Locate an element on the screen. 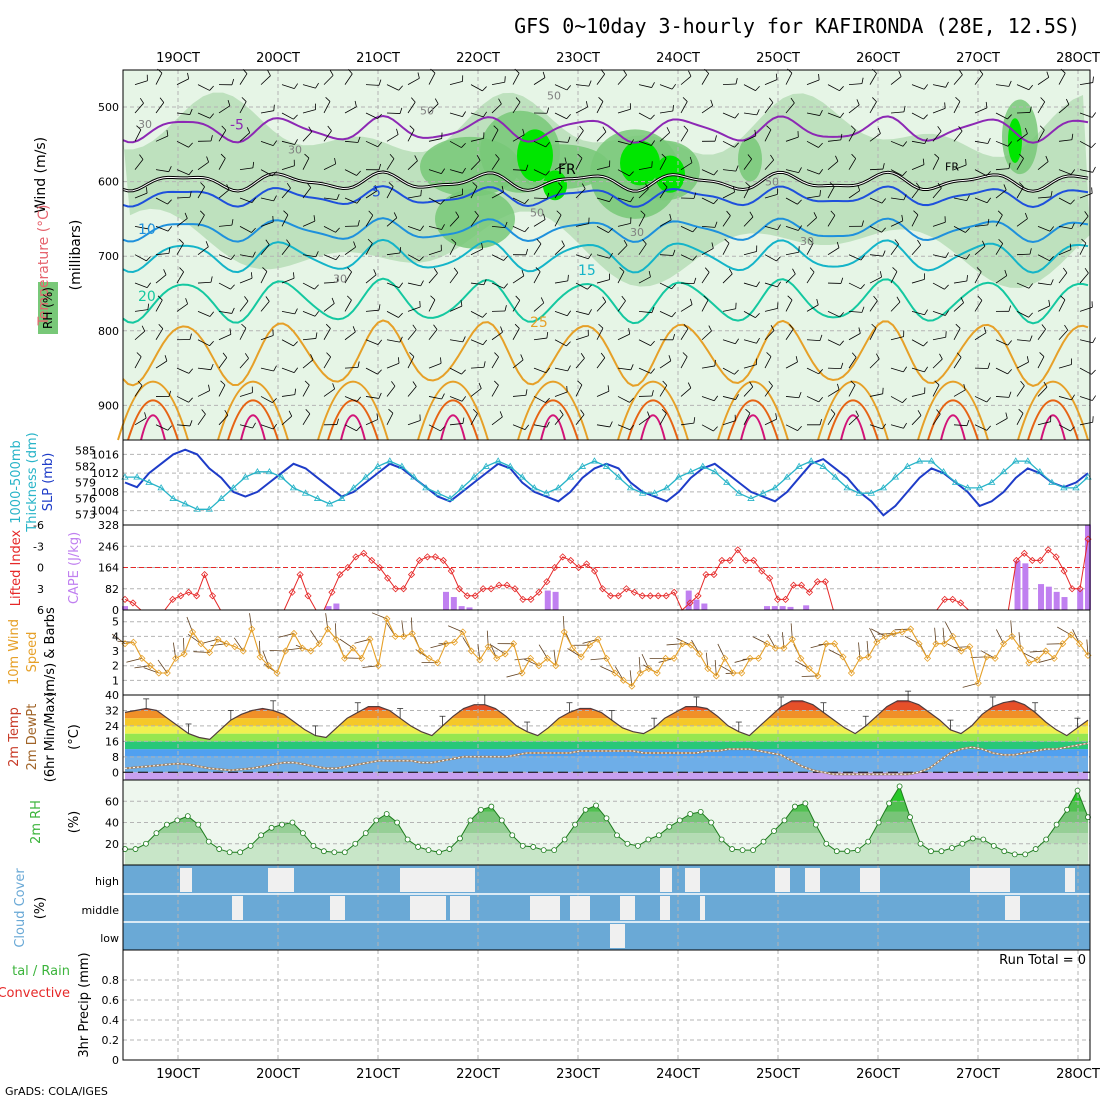 Image resolution: width=1100 pixels, height=1104 pixels. date-label-top: 19OCT is located at coordinates (178, 58).